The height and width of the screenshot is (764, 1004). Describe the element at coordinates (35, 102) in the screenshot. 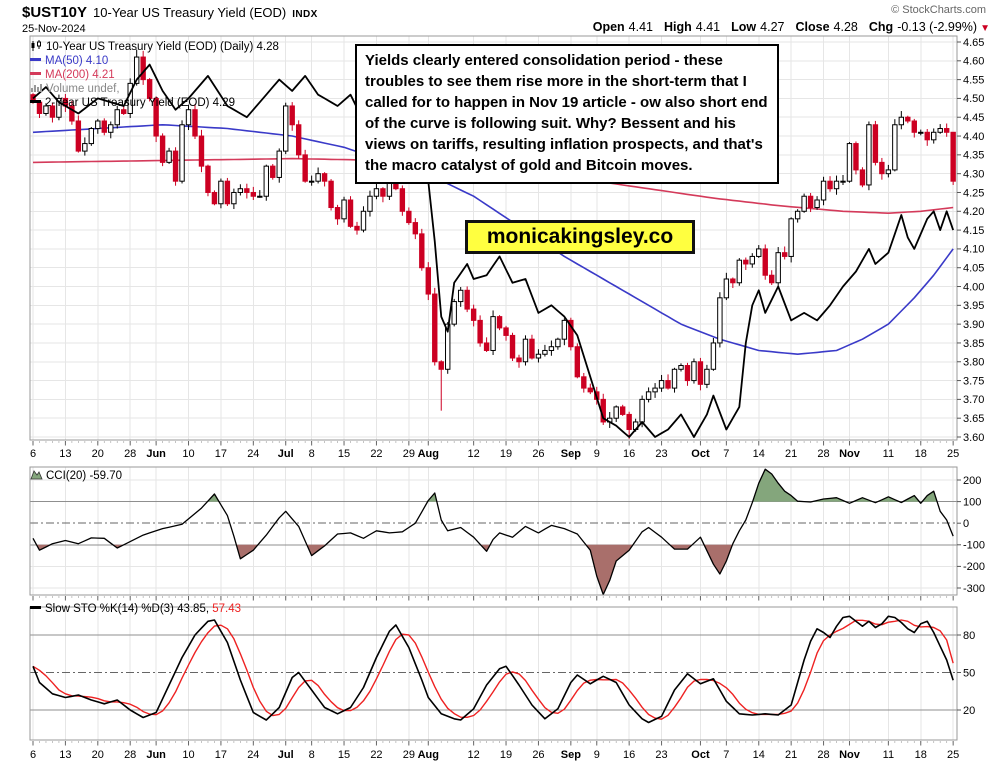

I see `ust2y-line-icon` at that location.